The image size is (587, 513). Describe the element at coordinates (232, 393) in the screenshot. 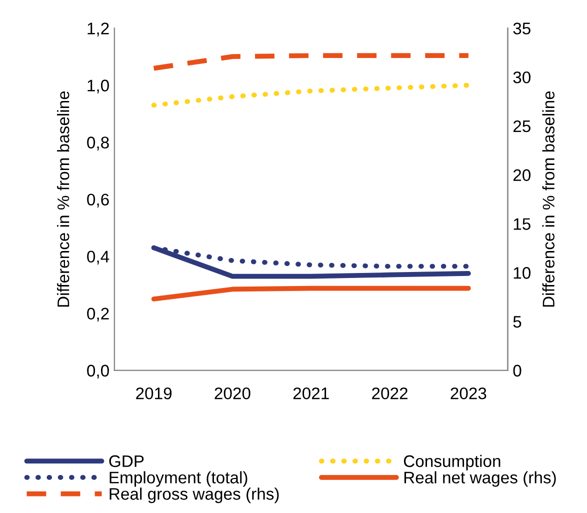

I see `x-tick-label: 2020` at that location.